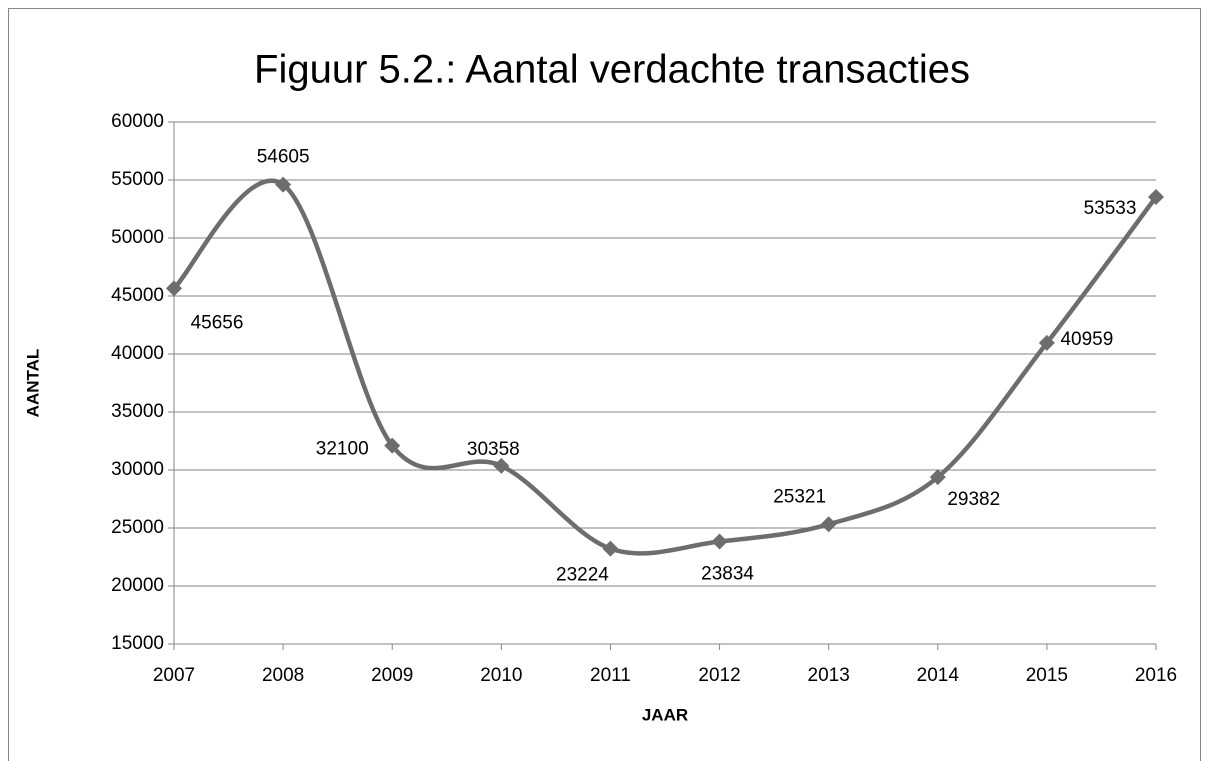 The height and width of the screenshot is (761, 1209). I want to click on y-tick-label: 40000, so click(137, 353).